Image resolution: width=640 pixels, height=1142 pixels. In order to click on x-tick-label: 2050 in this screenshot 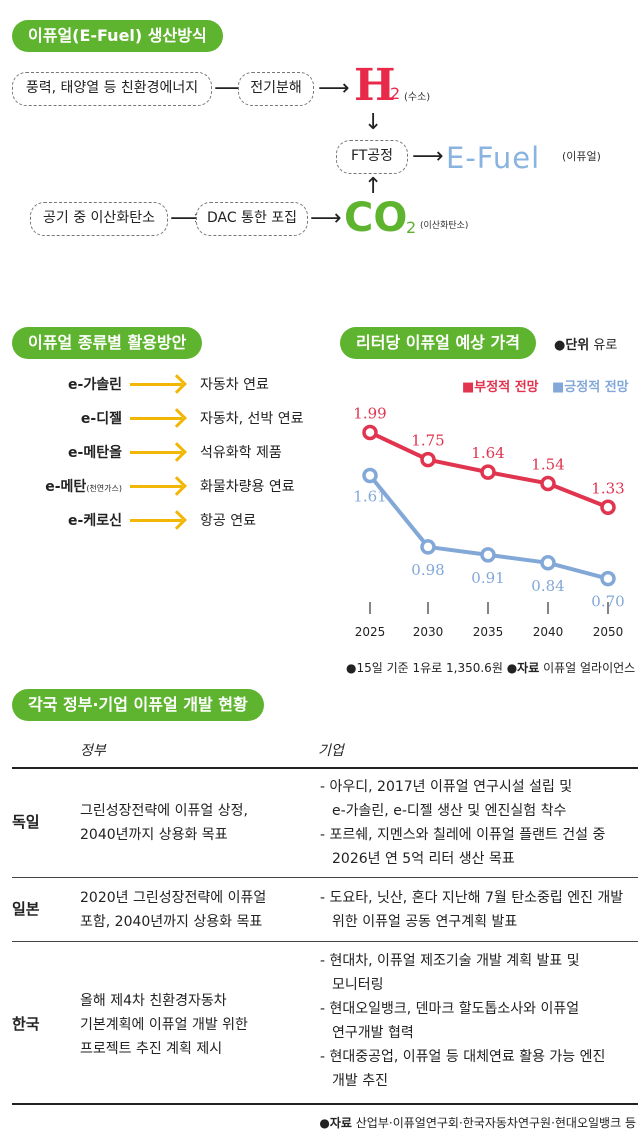, I will do `click(608, 632)`.